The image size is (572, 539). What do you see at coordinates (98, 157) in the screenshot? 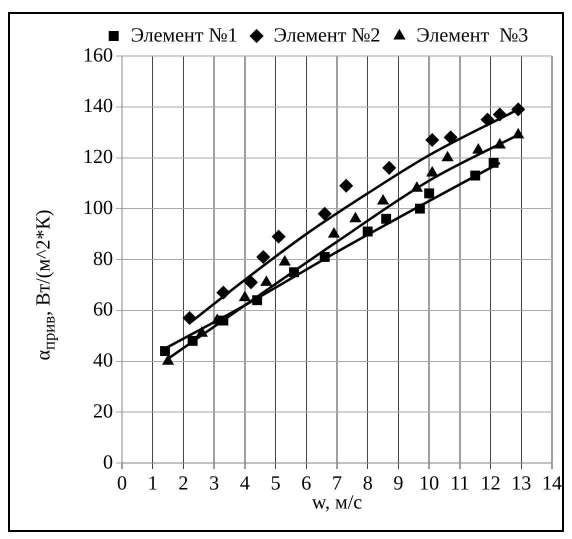
I see `y-tick-label: 120` at bounding box center [98, 157].